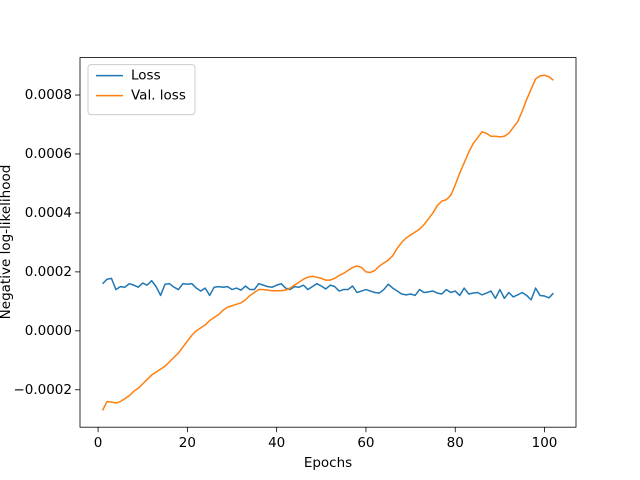 Image resolution: width=640 pixels, height=480 pixels. Describe the element at coordinates (158, 96) in the screenshot. I see `legend-label: Val. loss` at that location.